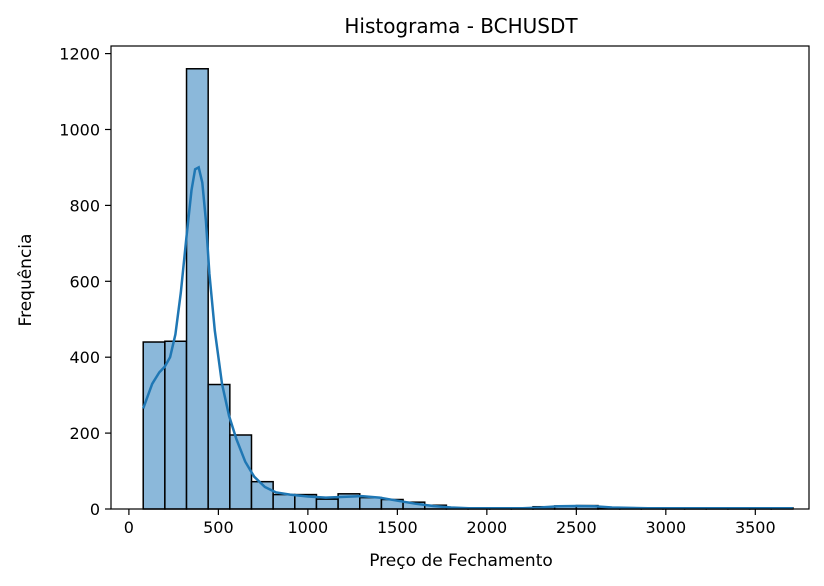 The image size is (824, 586). I want to click on y-axis-ticks: 0 200 400 600 800 1000 1200, so click(85, 282).